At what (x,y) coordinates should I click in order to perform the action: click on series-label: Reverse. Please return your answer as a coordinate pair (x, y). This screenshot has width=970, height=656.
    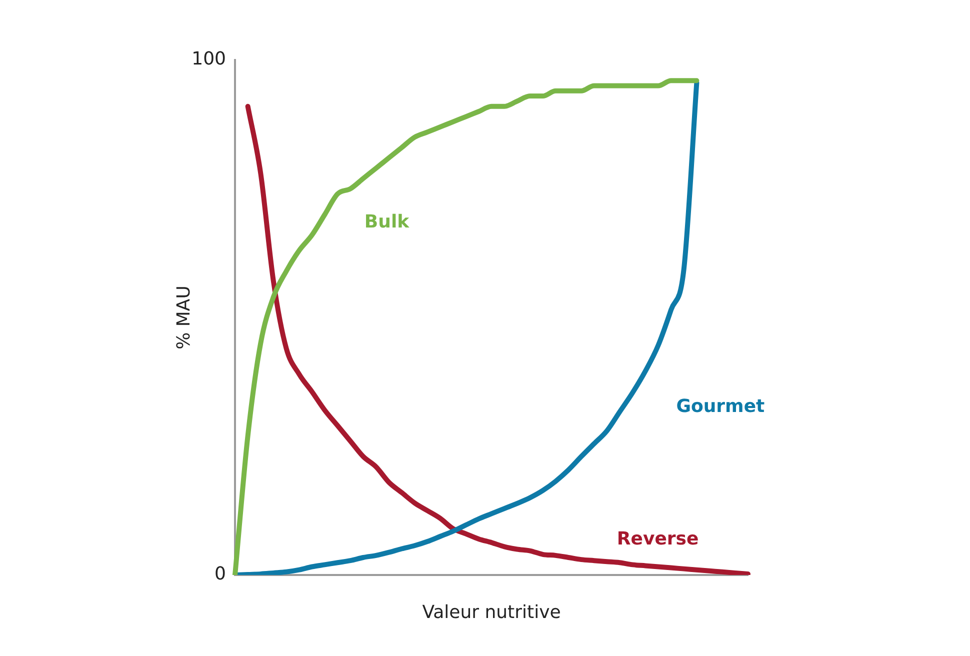
    Looking at the image, I should click on (657, 539).